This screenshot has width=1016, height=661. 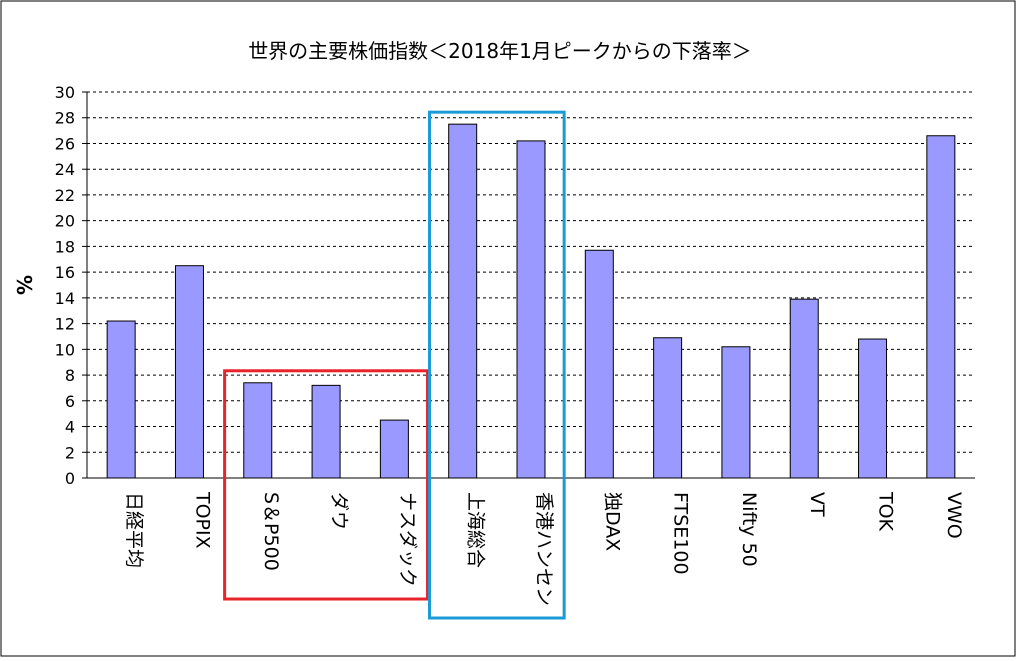 What do you see at coordinates (500, 51) in the screenshot?
I see `chart-title: 世界の主要株価指数＜2018年1月ピークからの下落率＞` at bounding box center [500, 51].